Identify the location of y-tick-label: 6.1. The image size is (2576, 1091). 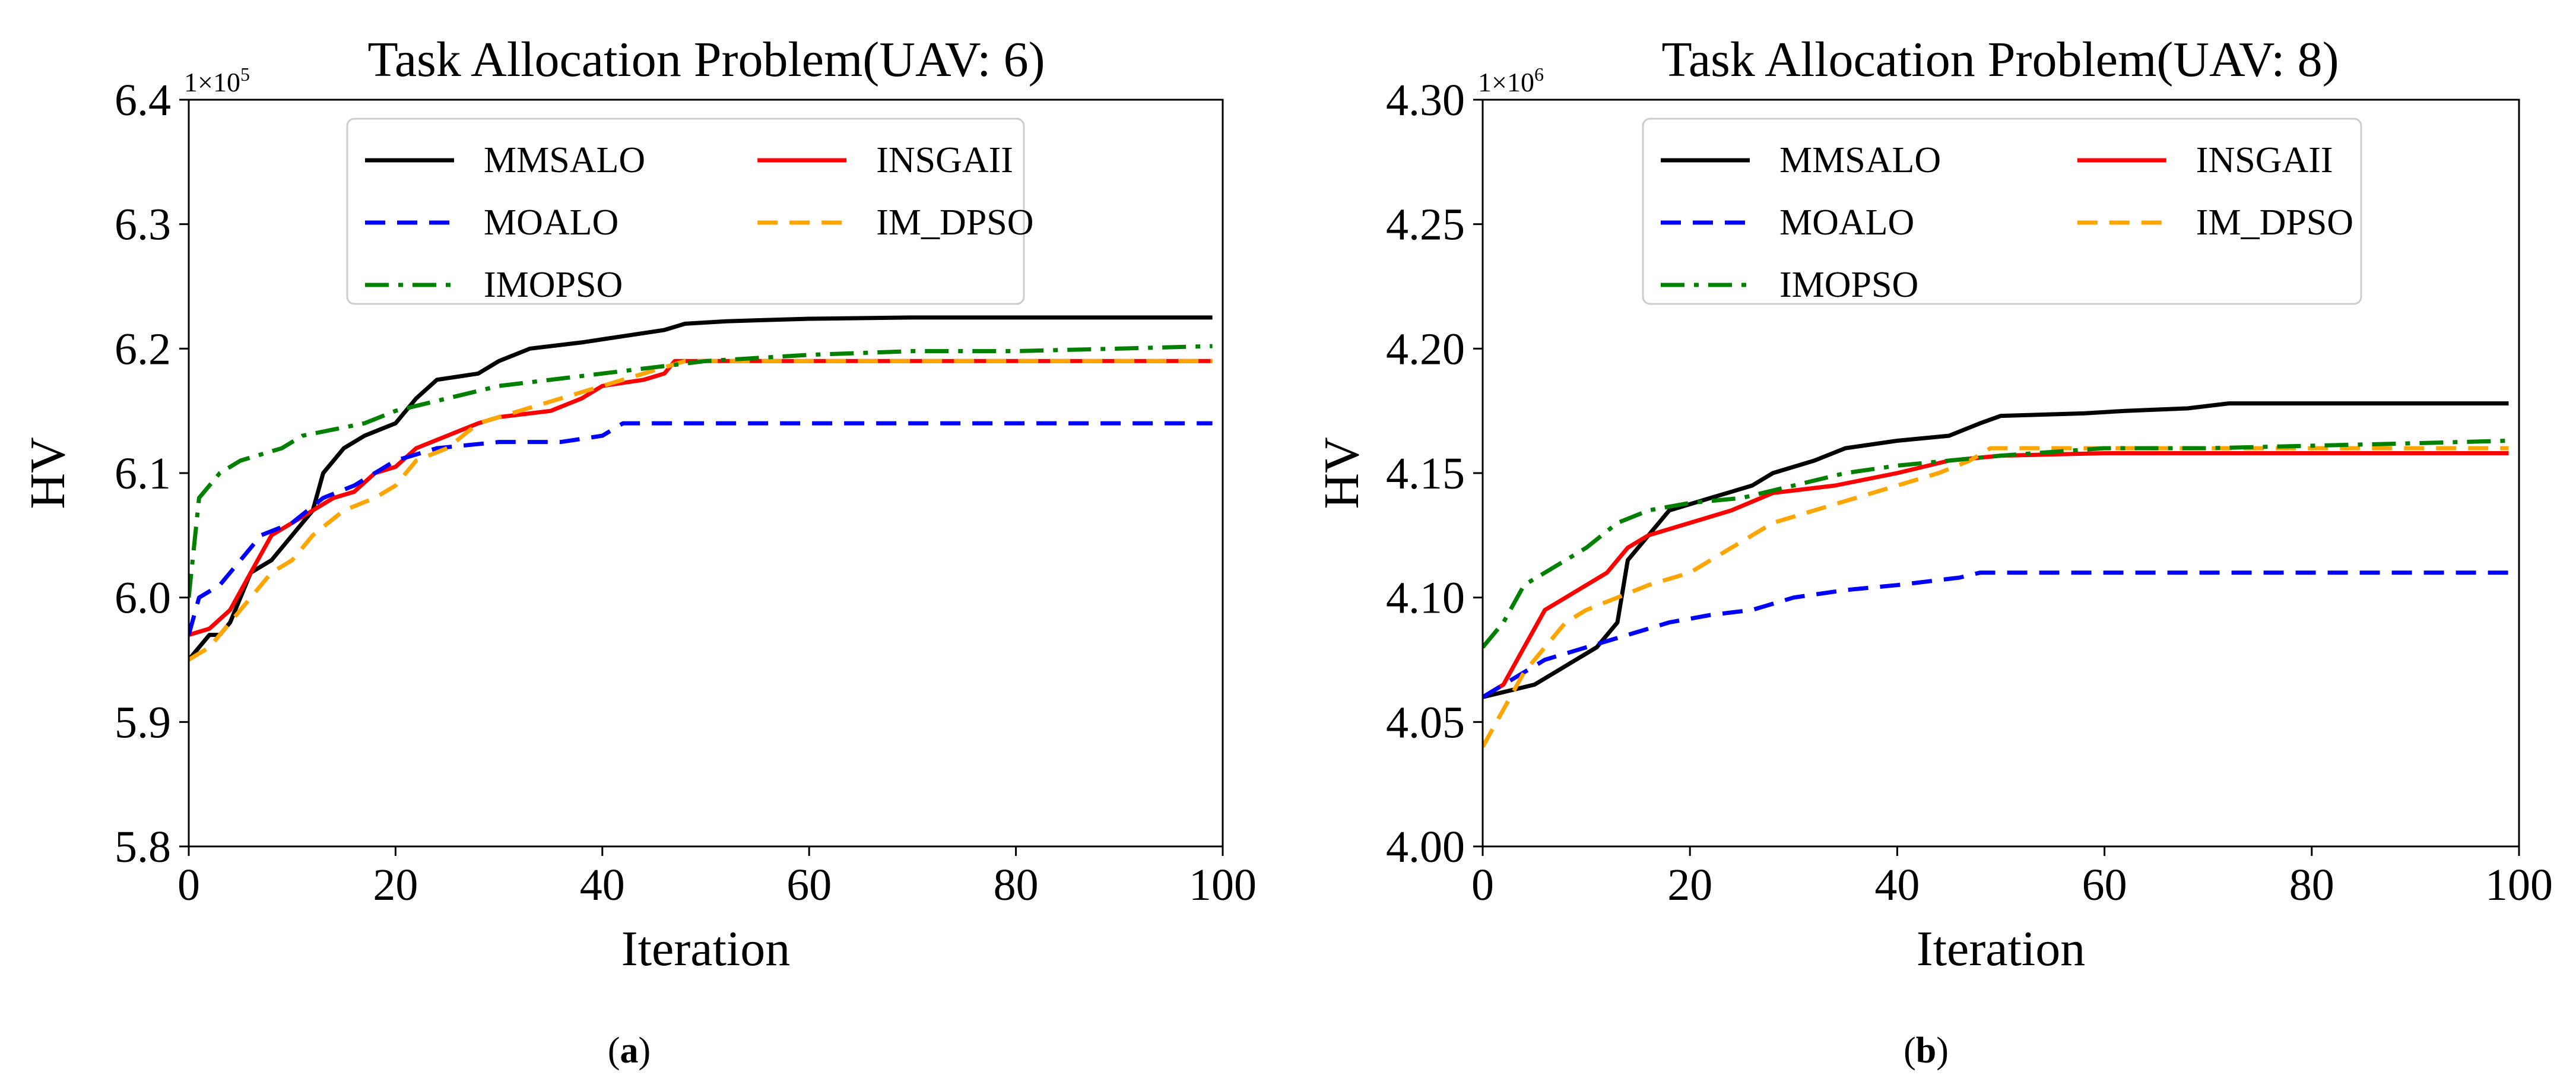
(143, 474).